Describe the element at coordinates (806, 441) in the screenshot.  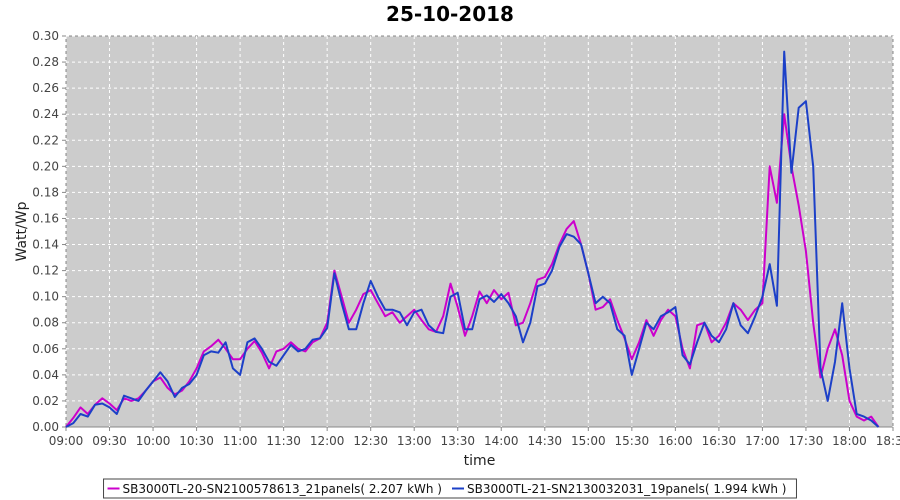
I see `x-tick-label: 17:30` at that location.